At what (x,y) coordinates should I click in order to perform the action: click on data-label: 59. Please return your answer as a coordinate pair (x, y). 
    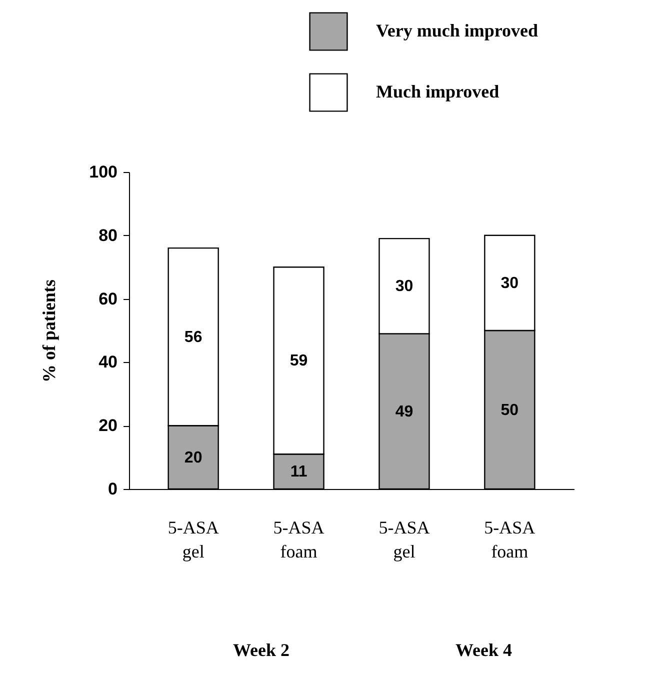
    Looking at the image, I should click on (299, 361).